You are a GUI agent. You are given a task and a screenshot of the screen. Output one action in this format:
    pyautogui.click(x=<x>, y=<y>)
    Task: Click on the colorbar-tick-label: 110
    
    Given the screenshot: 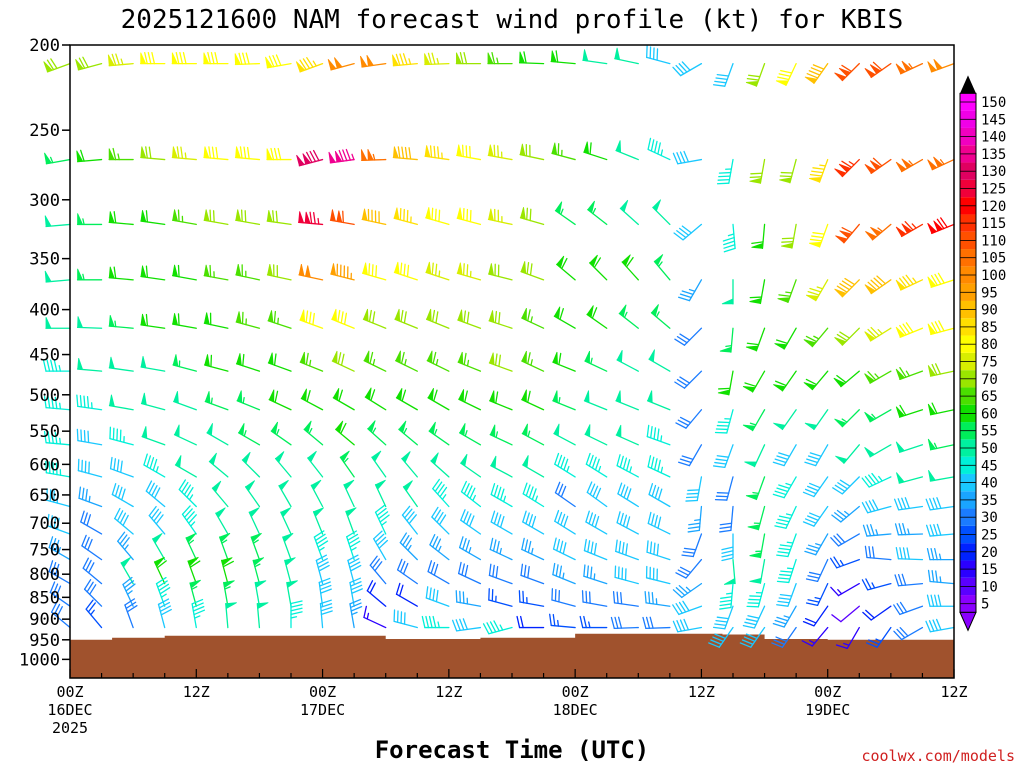 What is the action you would take?
    pyautogui.click(x=993, y=241)
    